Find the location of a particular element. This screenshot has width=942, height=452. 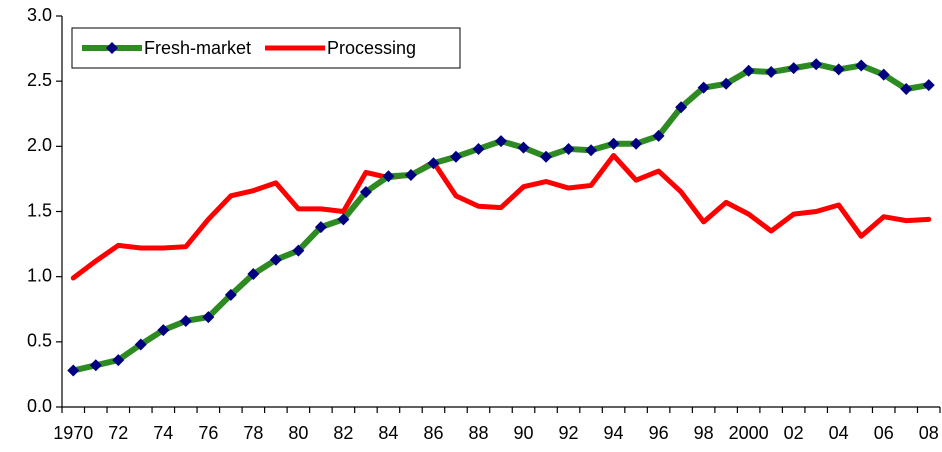

x-tick-label: 88 is located at coordinates (478, 433).